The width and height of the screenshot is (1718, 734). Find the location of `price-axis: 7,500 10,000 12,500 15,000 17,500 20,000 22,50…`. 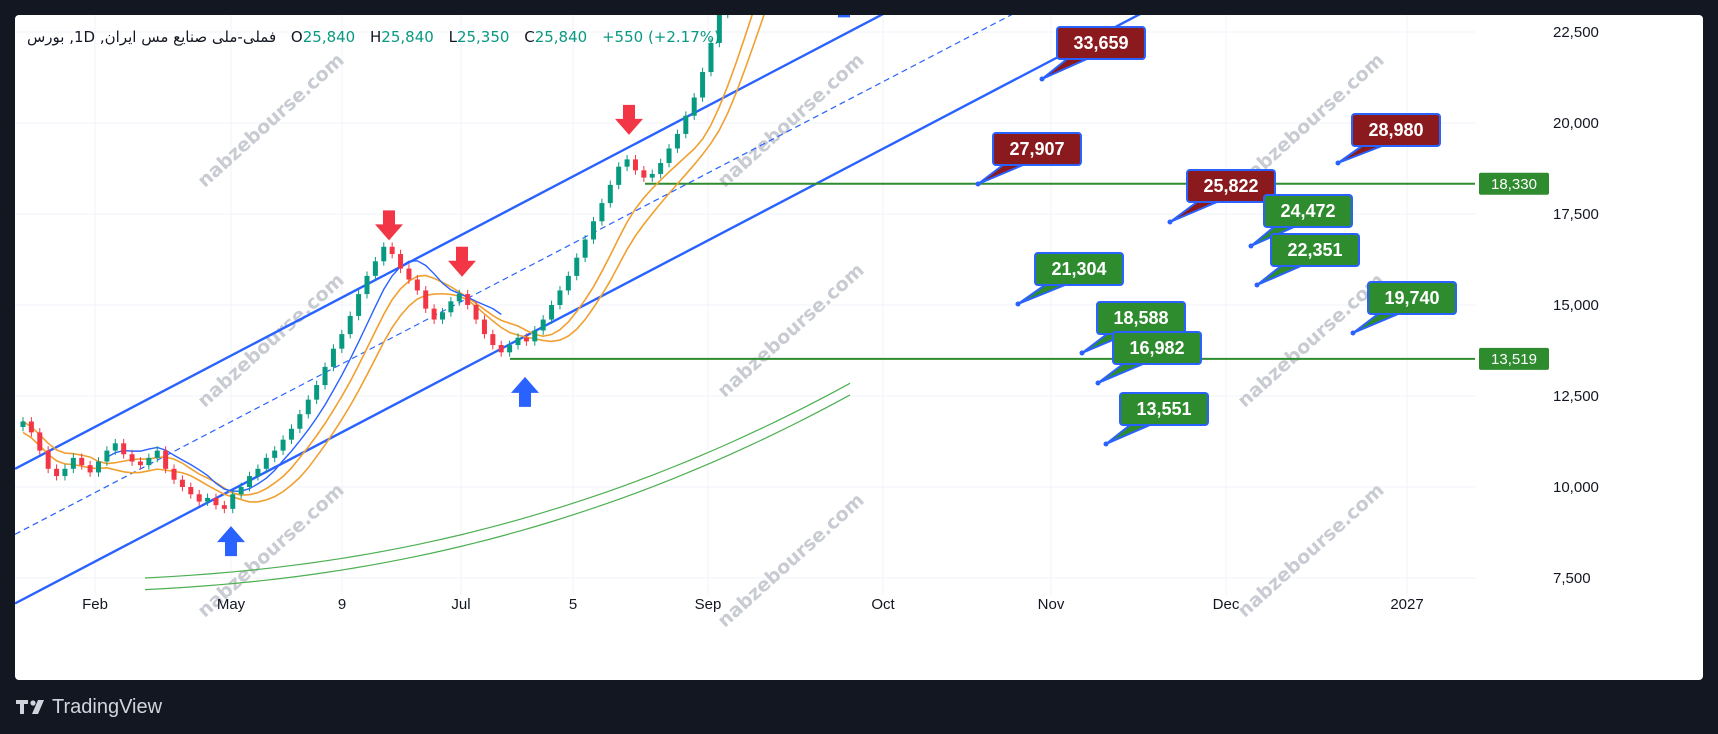

price-axis: 7,500 10,000 12,500 15,000 17,500 20,000 22,50… is located at coordinates (1539, 301).